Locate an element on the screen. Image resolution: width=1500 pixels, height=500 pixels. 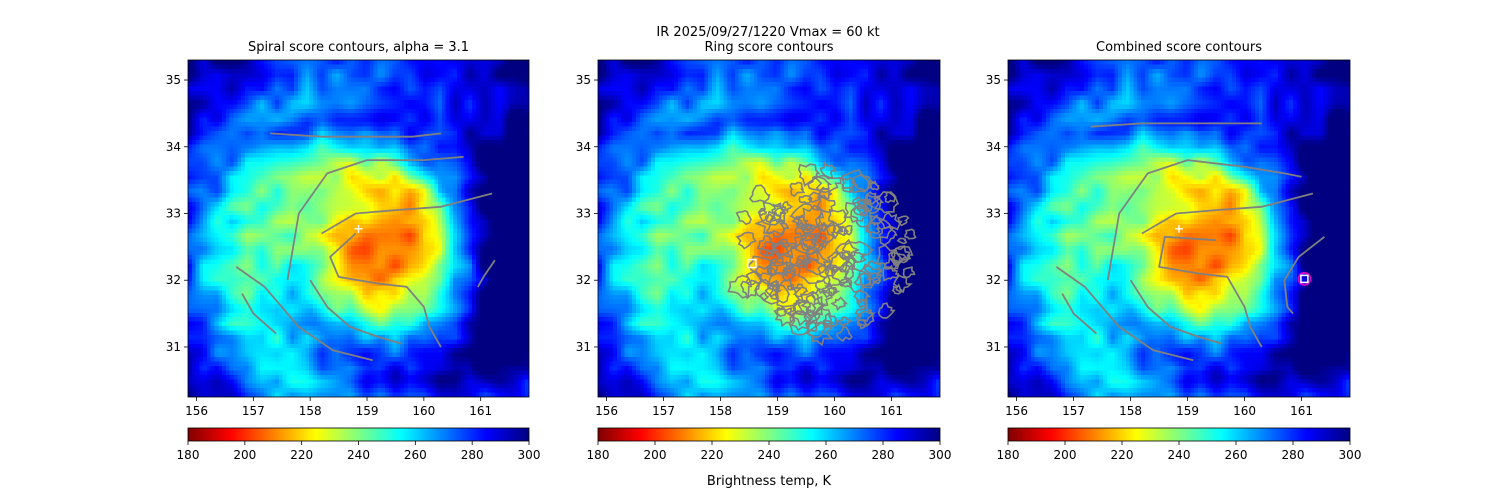
colorbar-label: Brightness temp, K is located at coordinates (769, 481).